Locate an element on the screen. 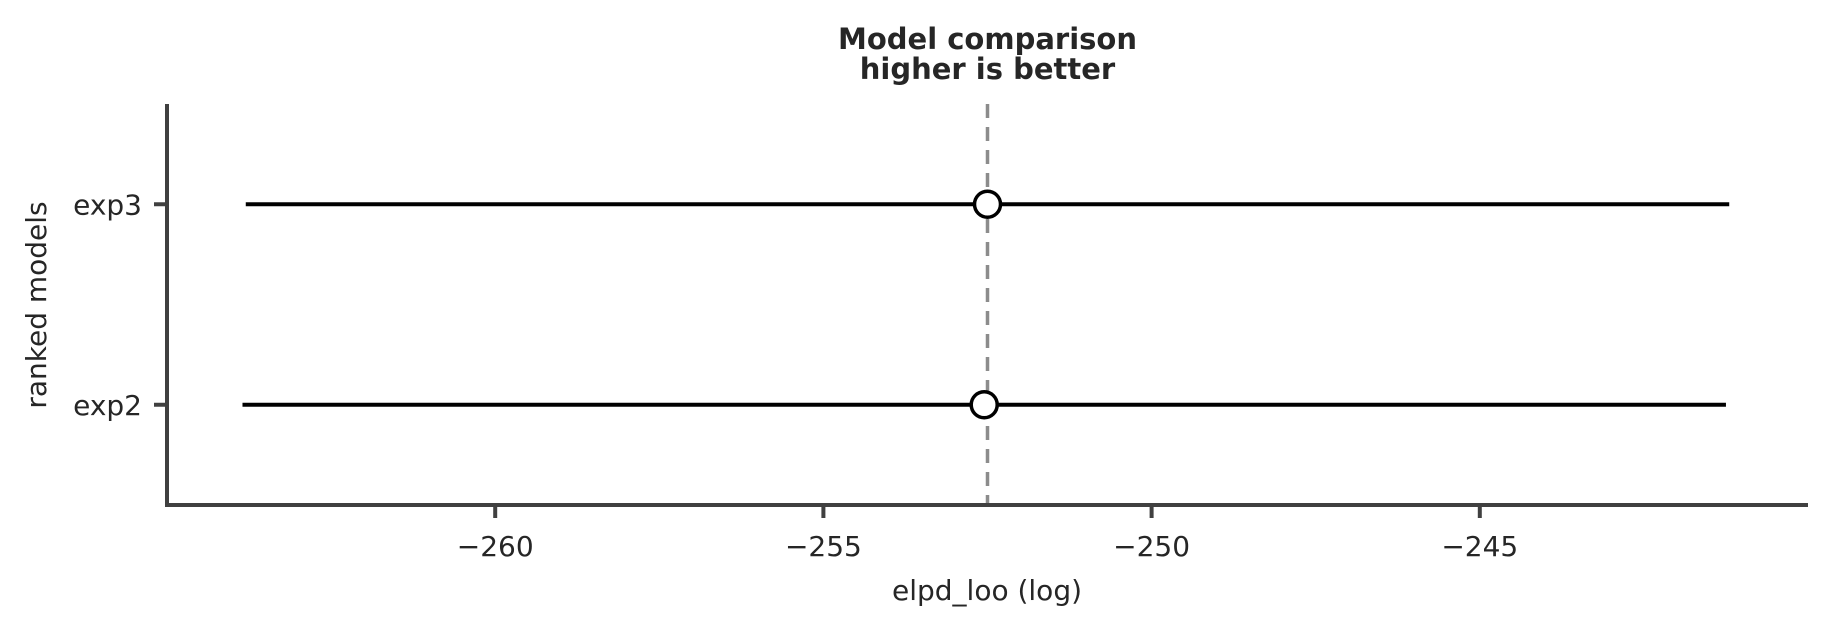  chart-title: Model comparison higher is better is located at coordinates (987, 54).